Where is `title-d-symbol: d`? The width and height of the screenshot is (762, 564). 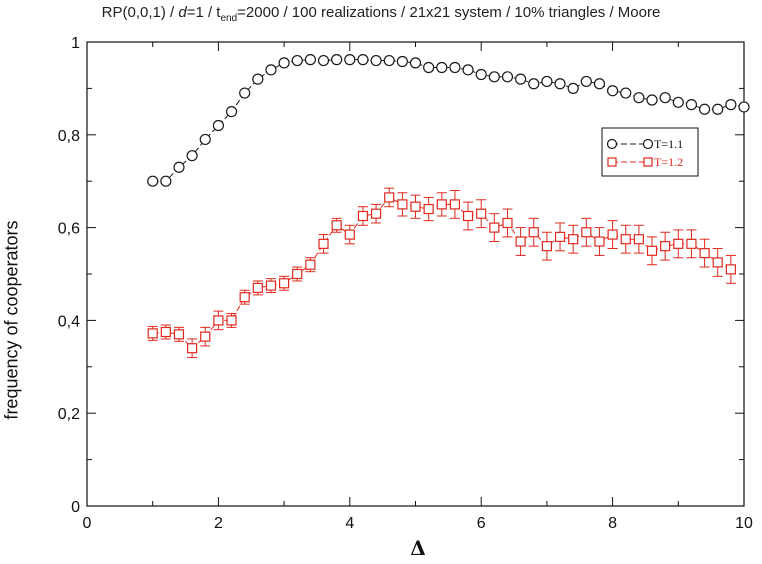
title-d-symbol: d is located at coordinates (182, 12).